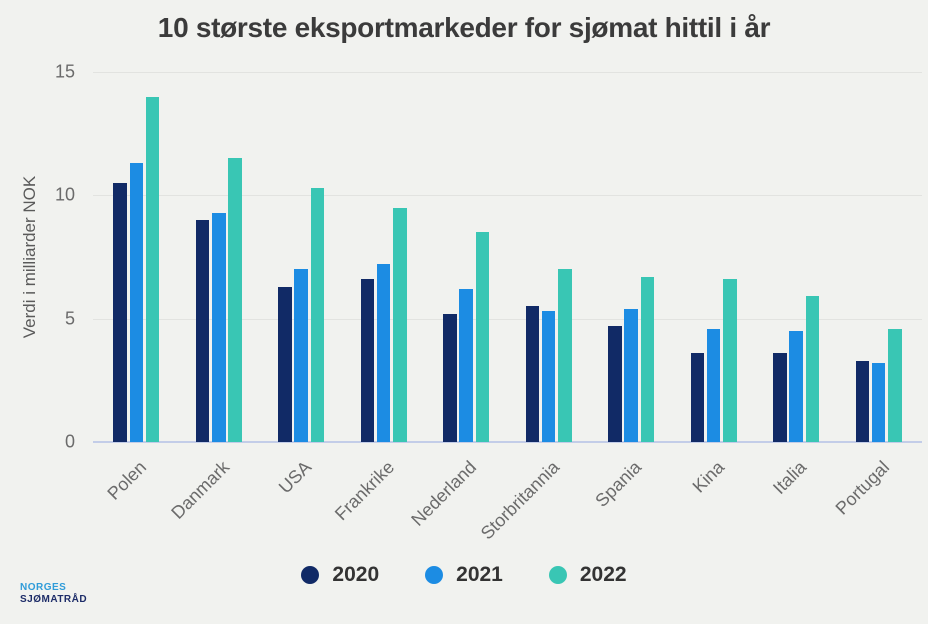  I want to click on bar-group-portugal, so click(878, 257).